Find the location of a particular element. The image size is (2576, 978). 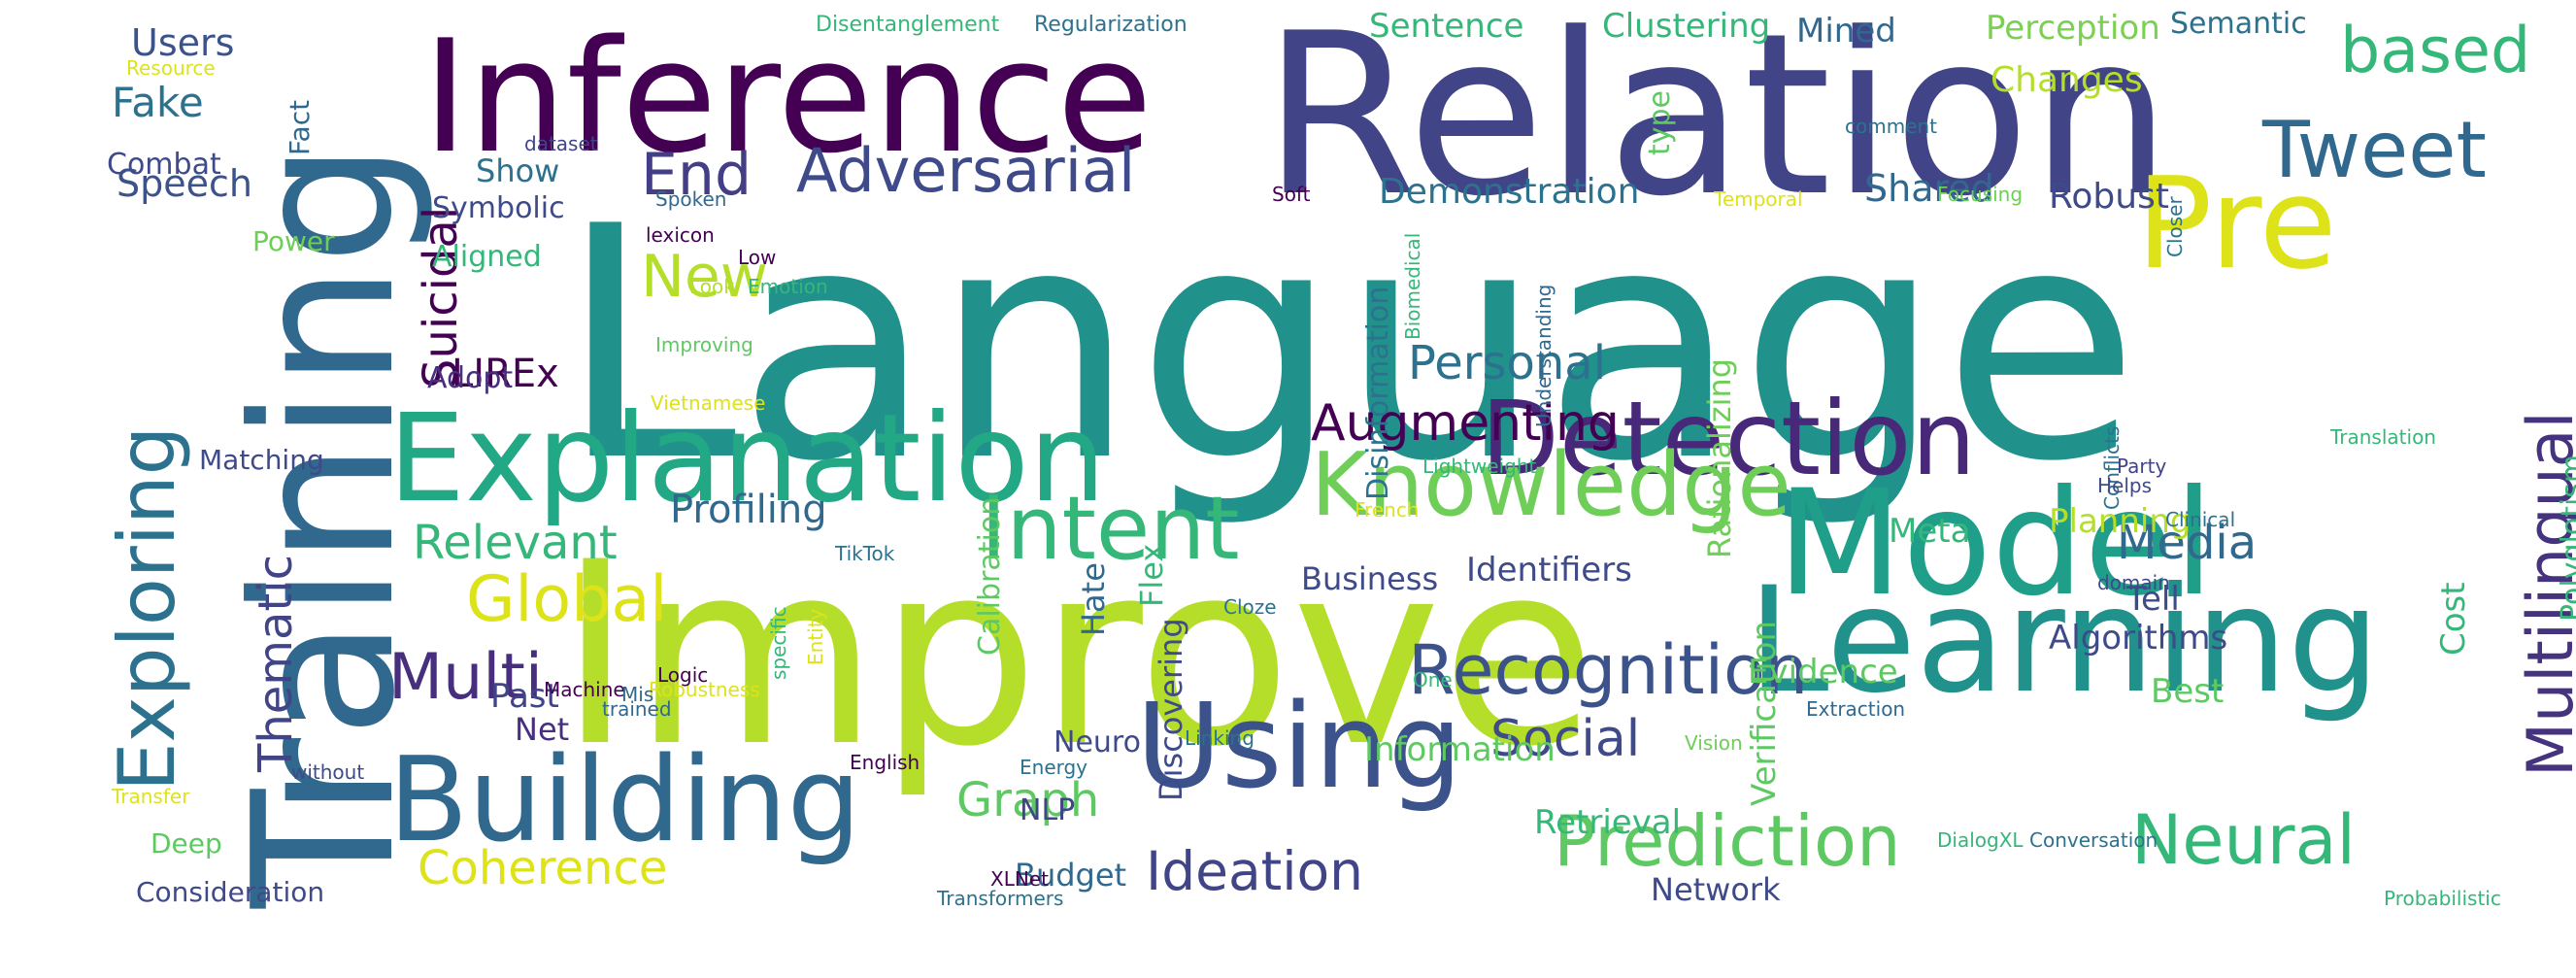

word-past: Past is located at coordinates (525, 696).